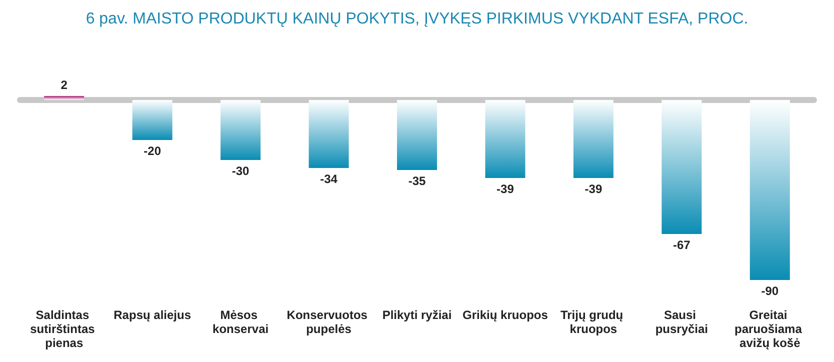  What do you see at coordinates (417, 181) in the screenshot?
I see `data-label: -35` at bounding box center [417, 181].